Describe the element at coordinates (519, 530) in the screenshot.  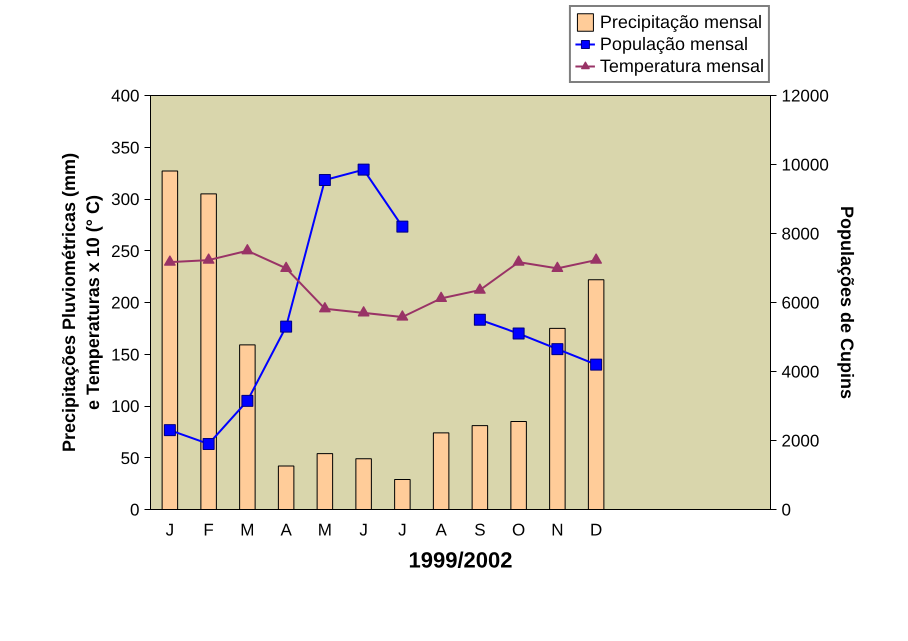
I see `x-tick-label: O` at that location.